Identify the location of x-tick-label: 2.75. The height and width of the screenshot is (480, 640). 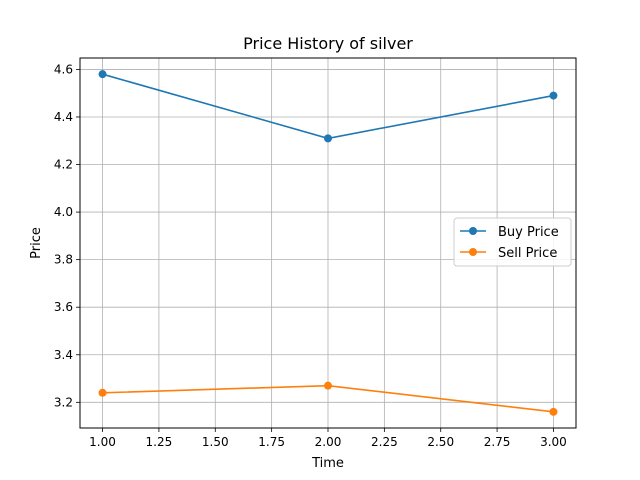
(497, 442).